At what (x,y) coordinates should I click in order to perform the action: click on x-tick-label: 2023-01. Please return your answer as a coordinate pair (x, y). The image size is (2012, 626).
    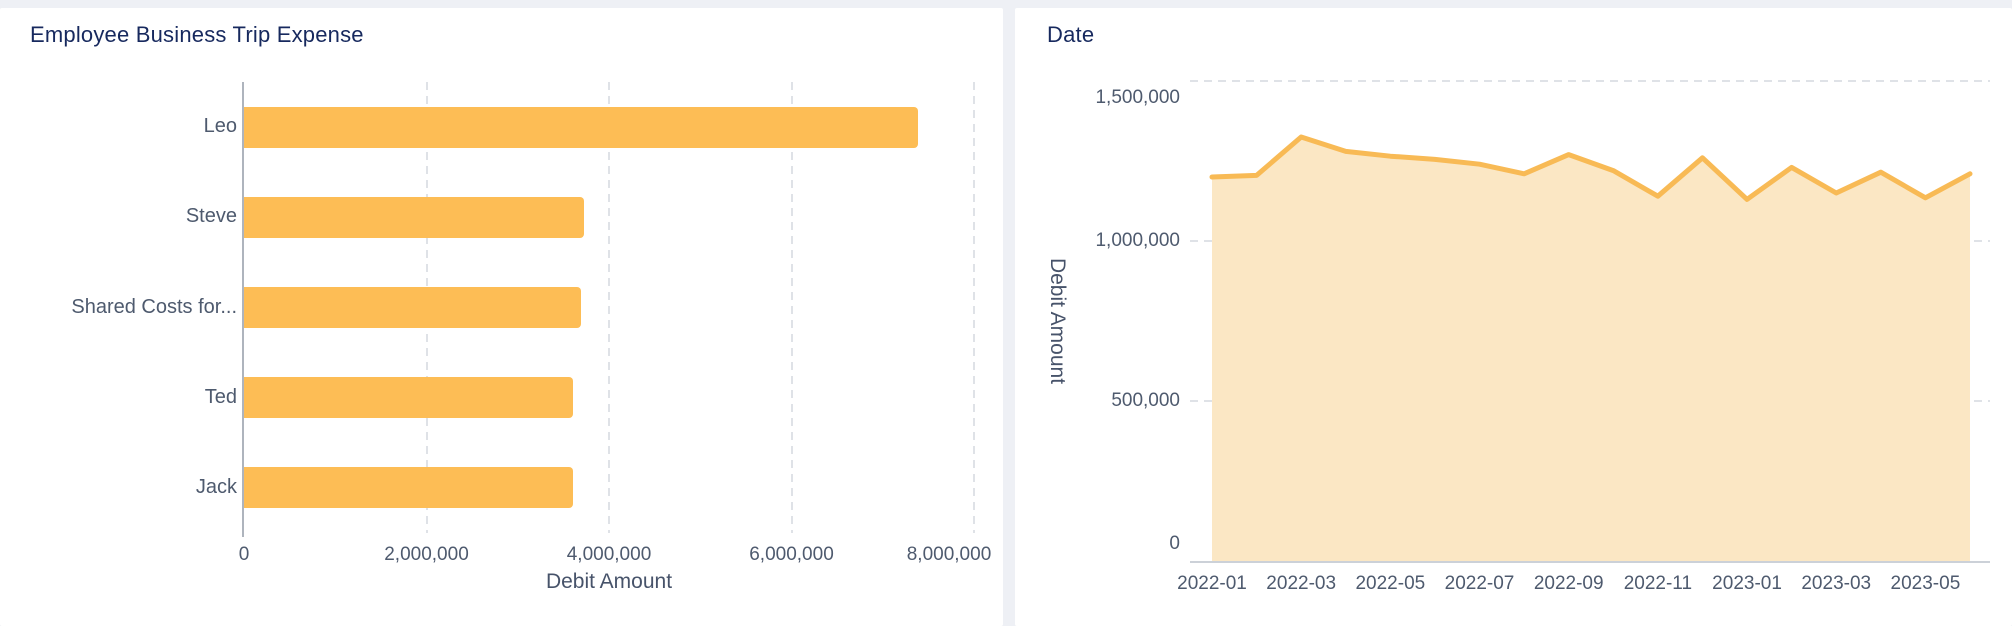
    Looking at the image, I should click on (1747, 583).